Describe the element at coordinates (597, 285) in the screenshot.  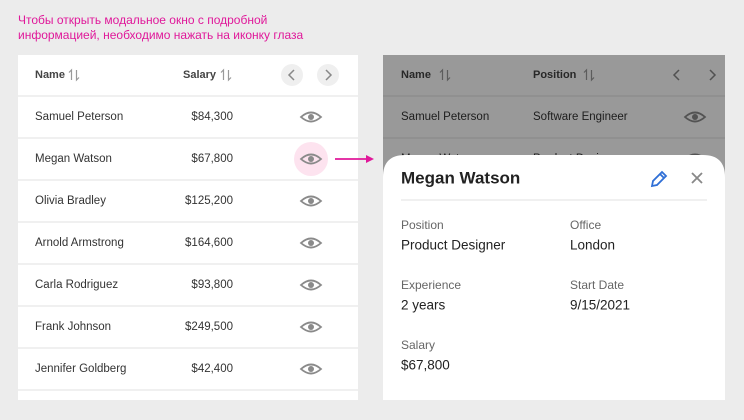
I see `field-label: Start Date` at that location.